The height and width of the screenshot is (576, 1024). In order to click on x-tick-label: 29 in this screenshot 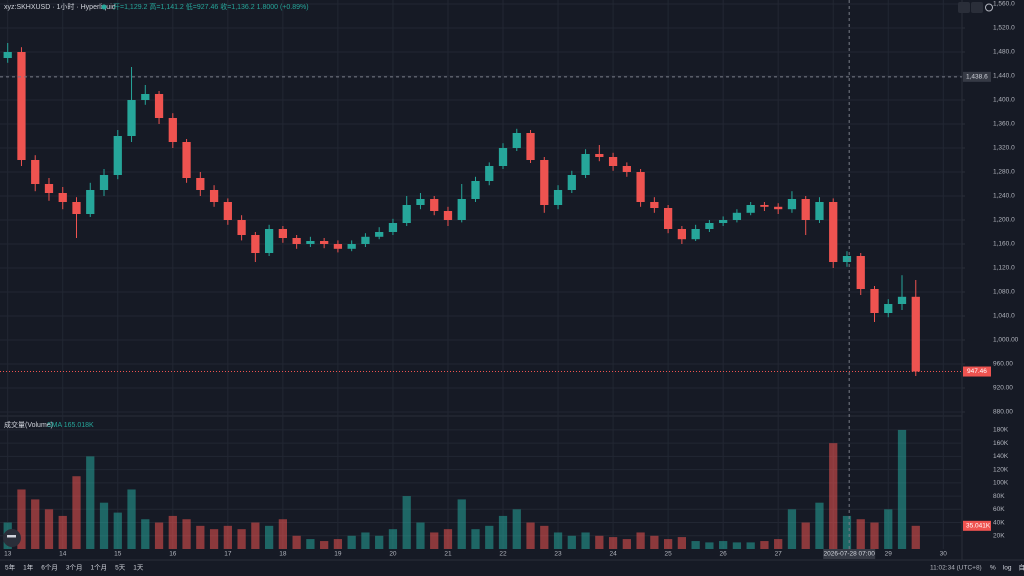, I will do `click(889, 554)`.